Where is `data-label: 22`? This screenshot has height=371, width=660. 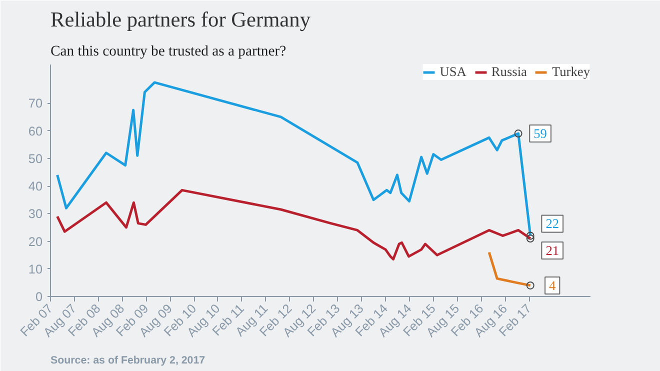
data-label: 22 is located at coordinates (553, 224).